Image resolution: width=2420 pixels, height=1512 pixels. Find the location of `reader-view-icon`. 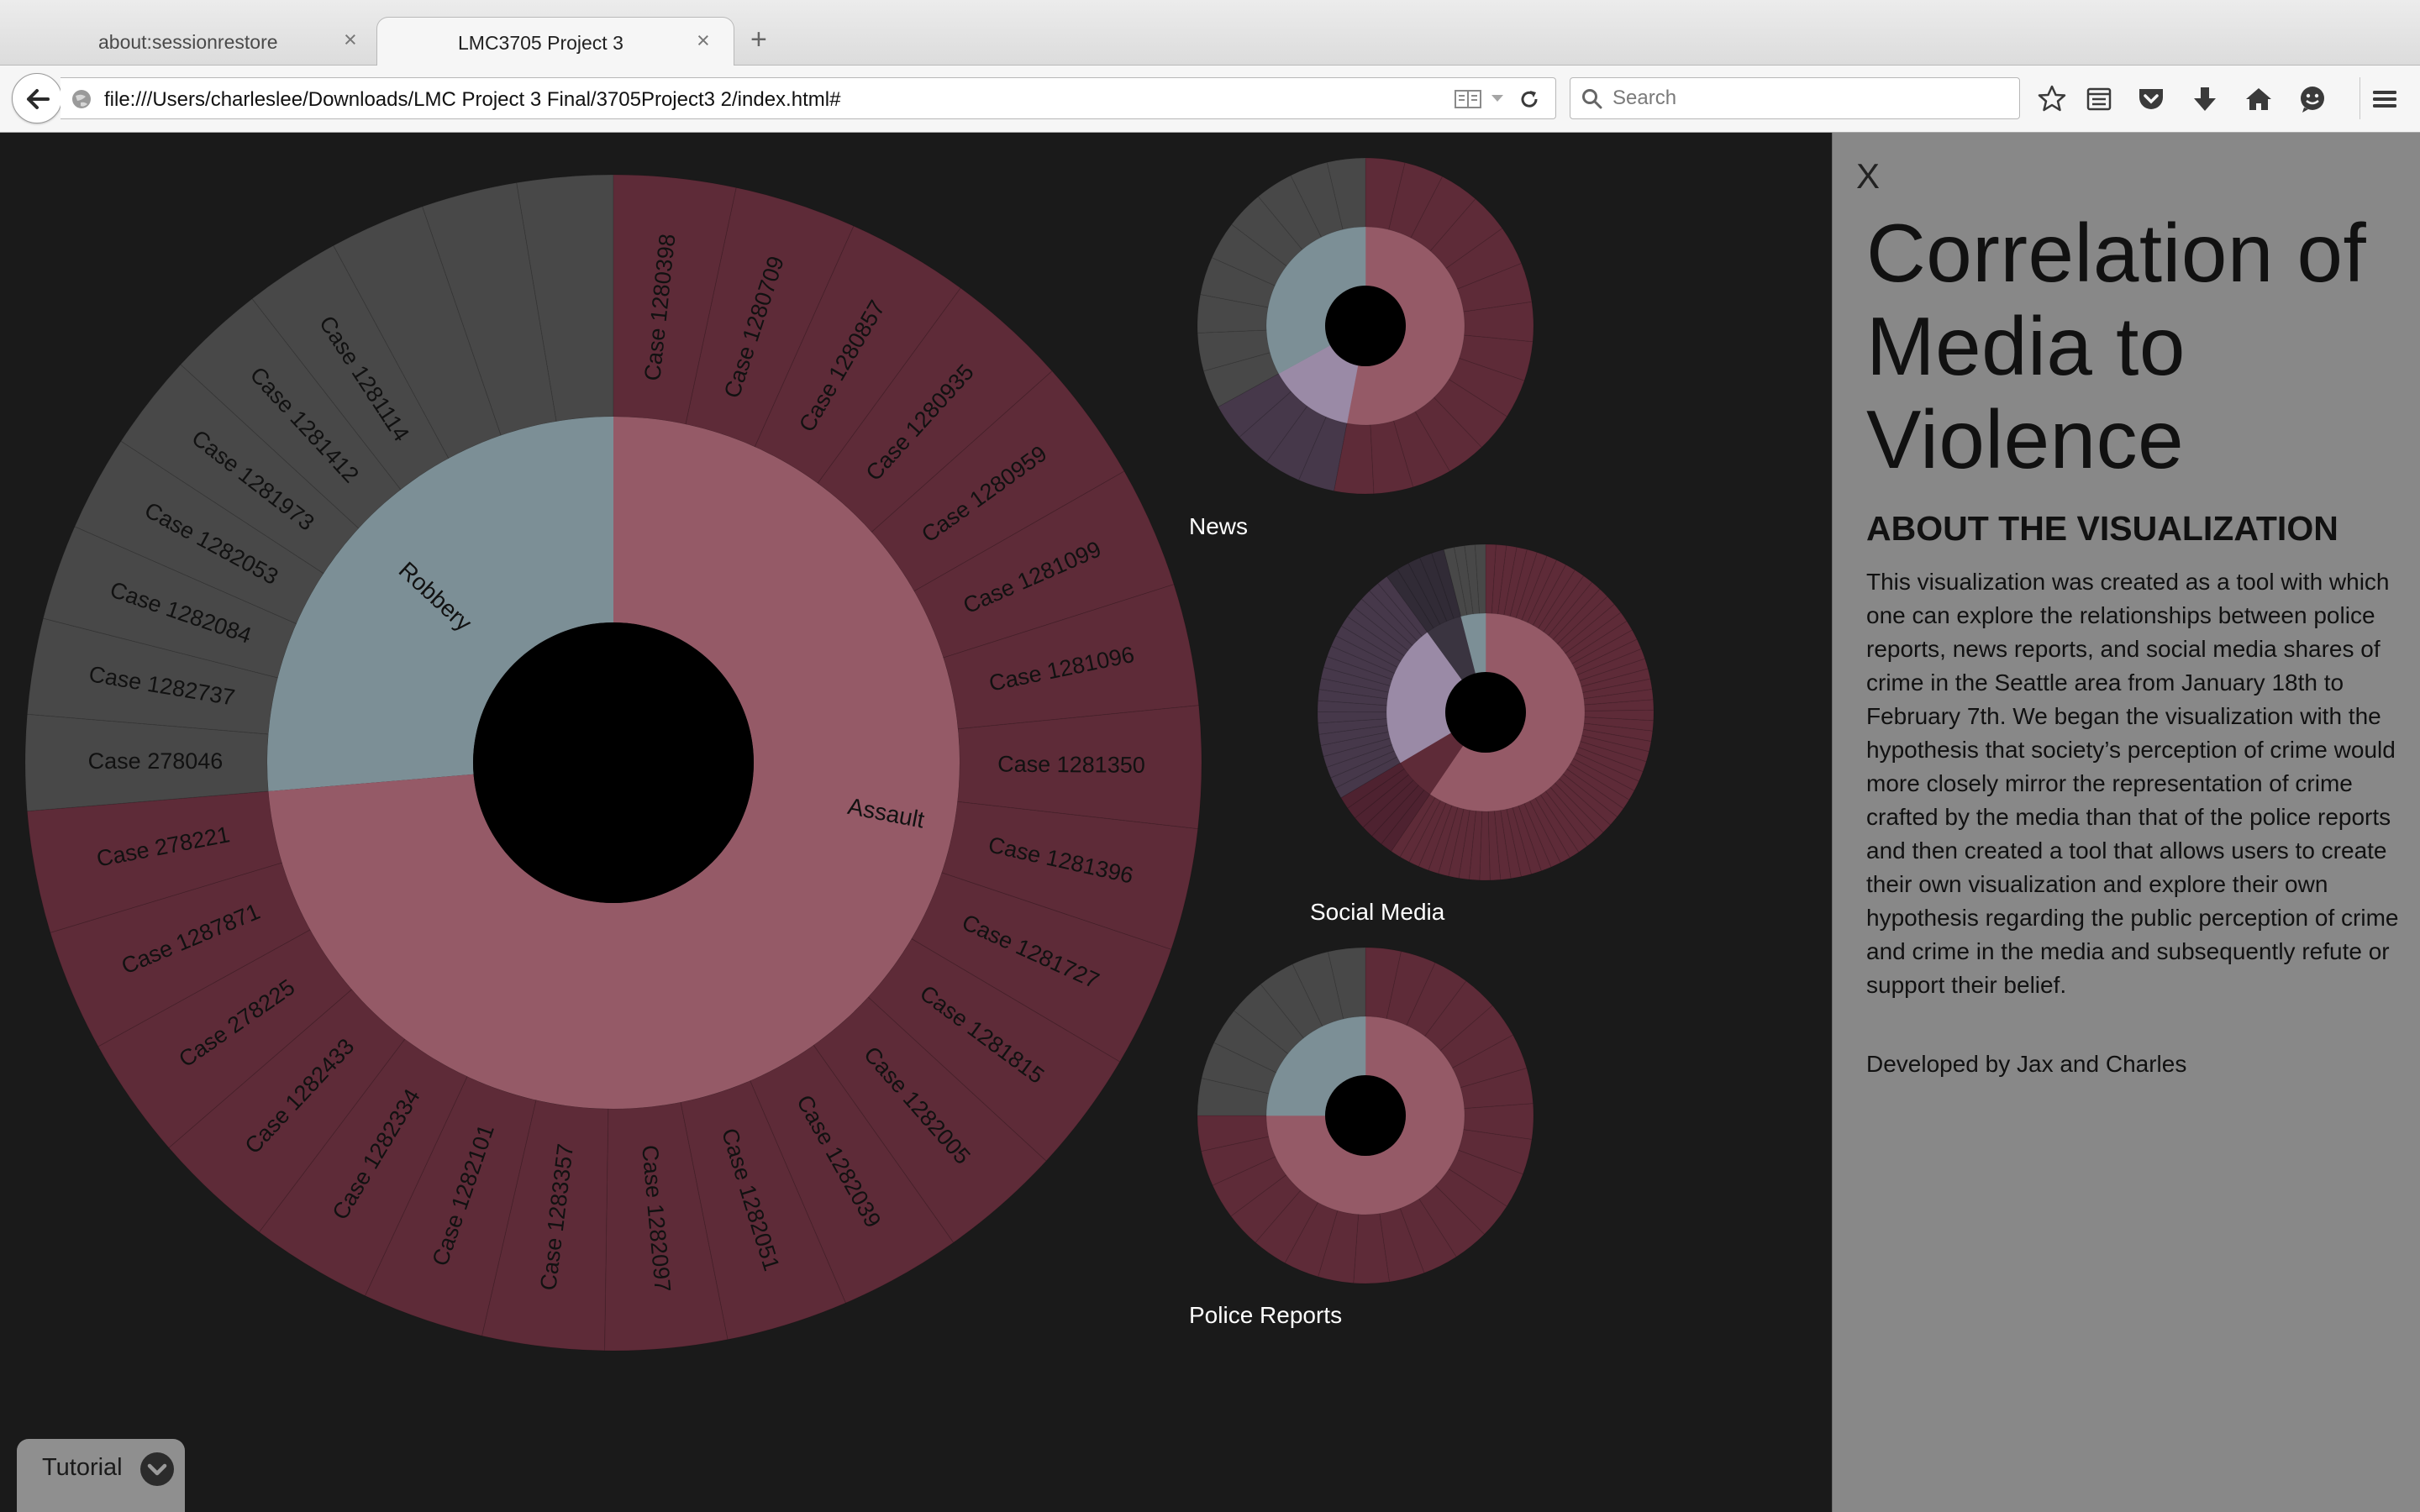

reader-view-icon is located at coordinates (1468, 99).